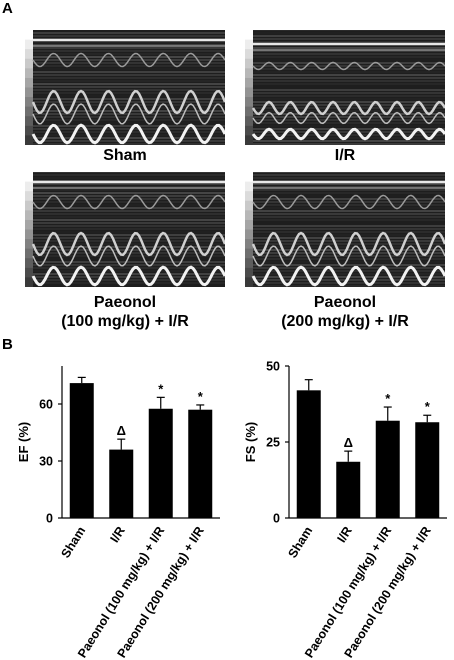  What do you see at coordinates (344, 534) in the screenshot?
I see `fs-category-label: I/R` at bounding box center [344, 534].